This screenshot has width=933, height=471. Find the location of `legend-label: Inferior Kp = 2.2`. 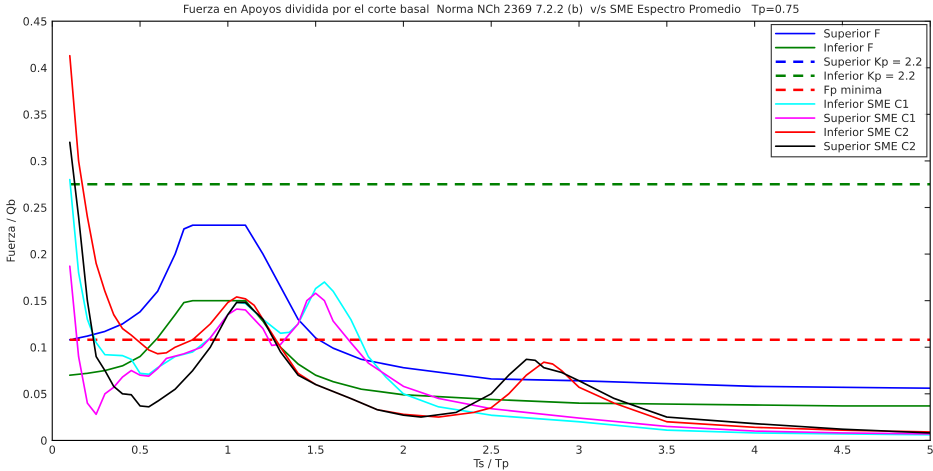

legend-label: Inferior Kp = 2.2 is located at coordinates (869, 76).